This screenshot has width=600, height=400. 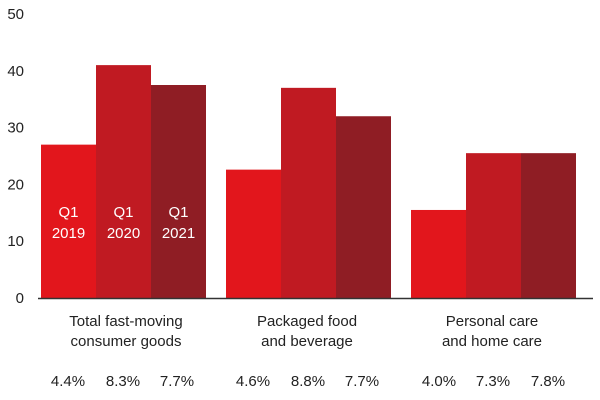 What do you see at coordinates (123, 223) in the screenshot?
I see `series-labels: Q1 2019 Q1 2020 Q1 2021` at bounding box center [123, 223].